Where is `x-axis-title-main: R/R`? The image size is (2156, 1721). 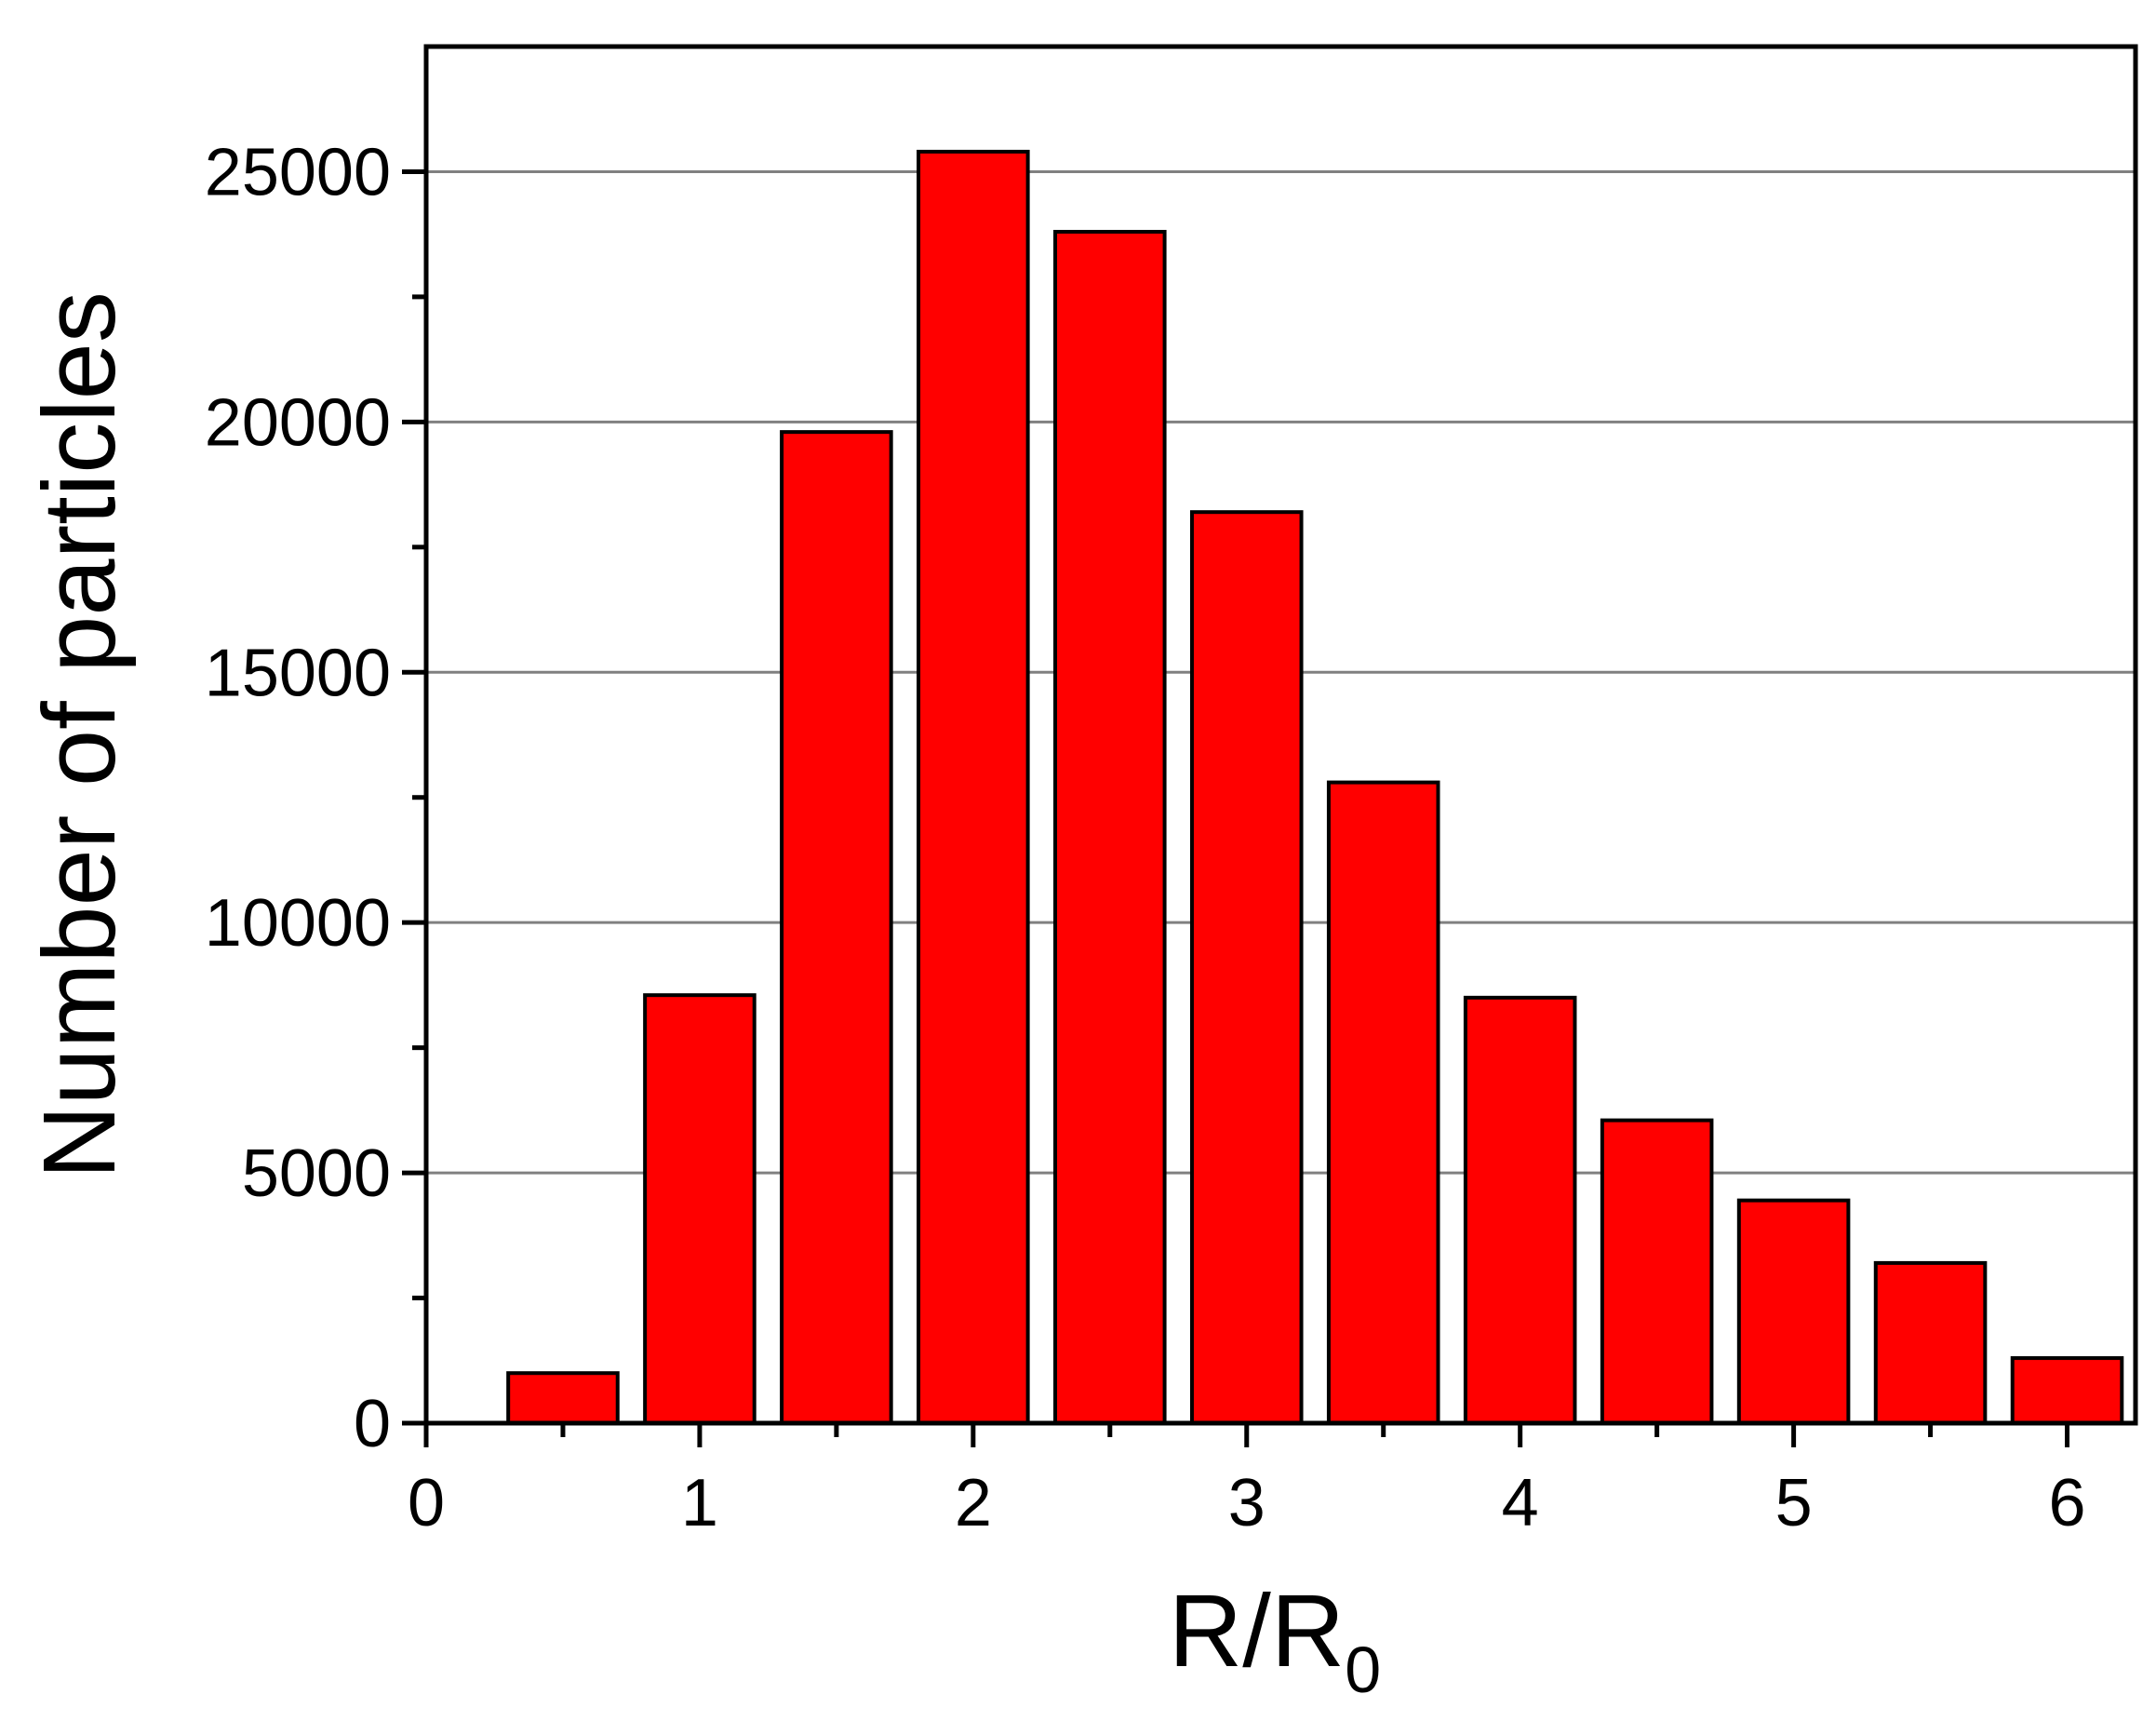 x-axis-title-main: R/R is located at coordinates (1257, 1631).